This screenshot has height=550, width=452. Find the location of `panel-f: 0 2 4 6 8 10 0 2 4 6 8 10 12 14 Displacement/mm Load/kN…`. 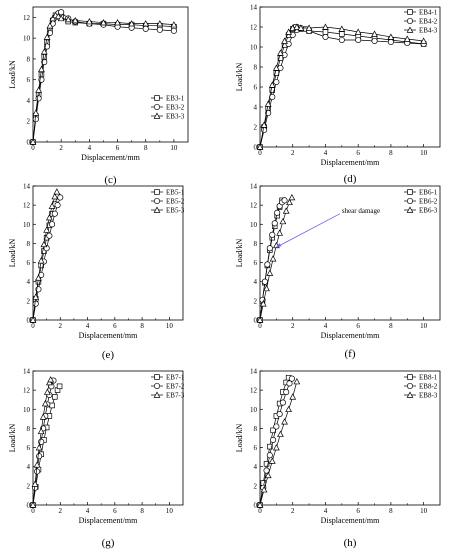

panel-f: 0 2 4 6 8 10 0 2 4 6 8 10 12 14 Displacement/mm Load/kN… is located at coordinates (338, 271).